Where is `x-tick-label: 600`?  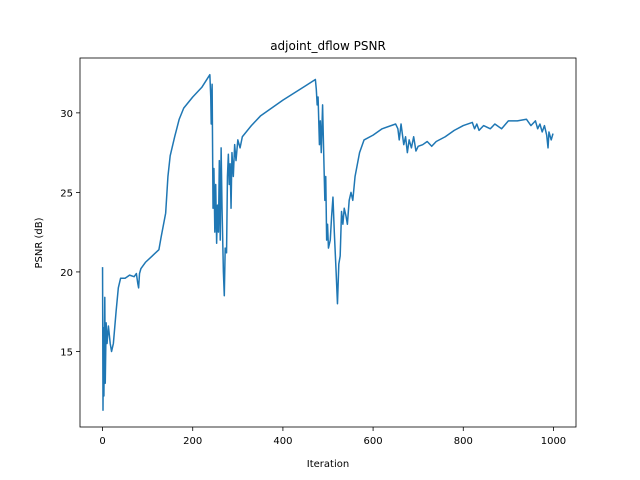
x-tick-label: 600 is located at coordinates (373, 441).